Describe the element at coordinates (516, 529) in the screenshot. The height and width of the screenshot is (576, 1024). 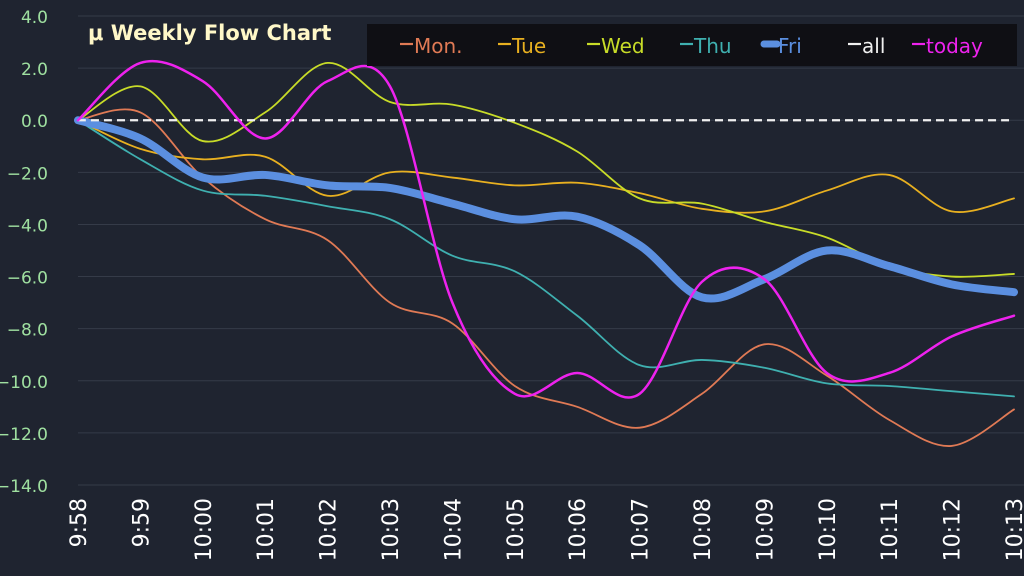
I see `x-tick-label: 10:05` at that location.